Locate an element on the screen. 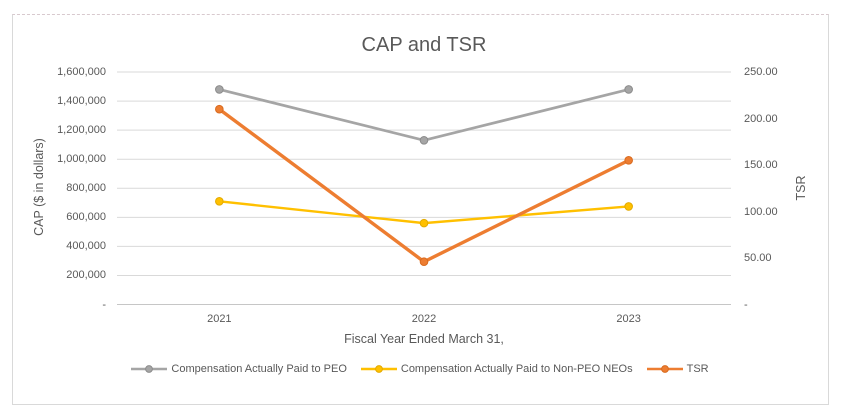 This screenshot has height=419, width=841. chart-title: CAP and TSR is located at coordinates (424, 45).